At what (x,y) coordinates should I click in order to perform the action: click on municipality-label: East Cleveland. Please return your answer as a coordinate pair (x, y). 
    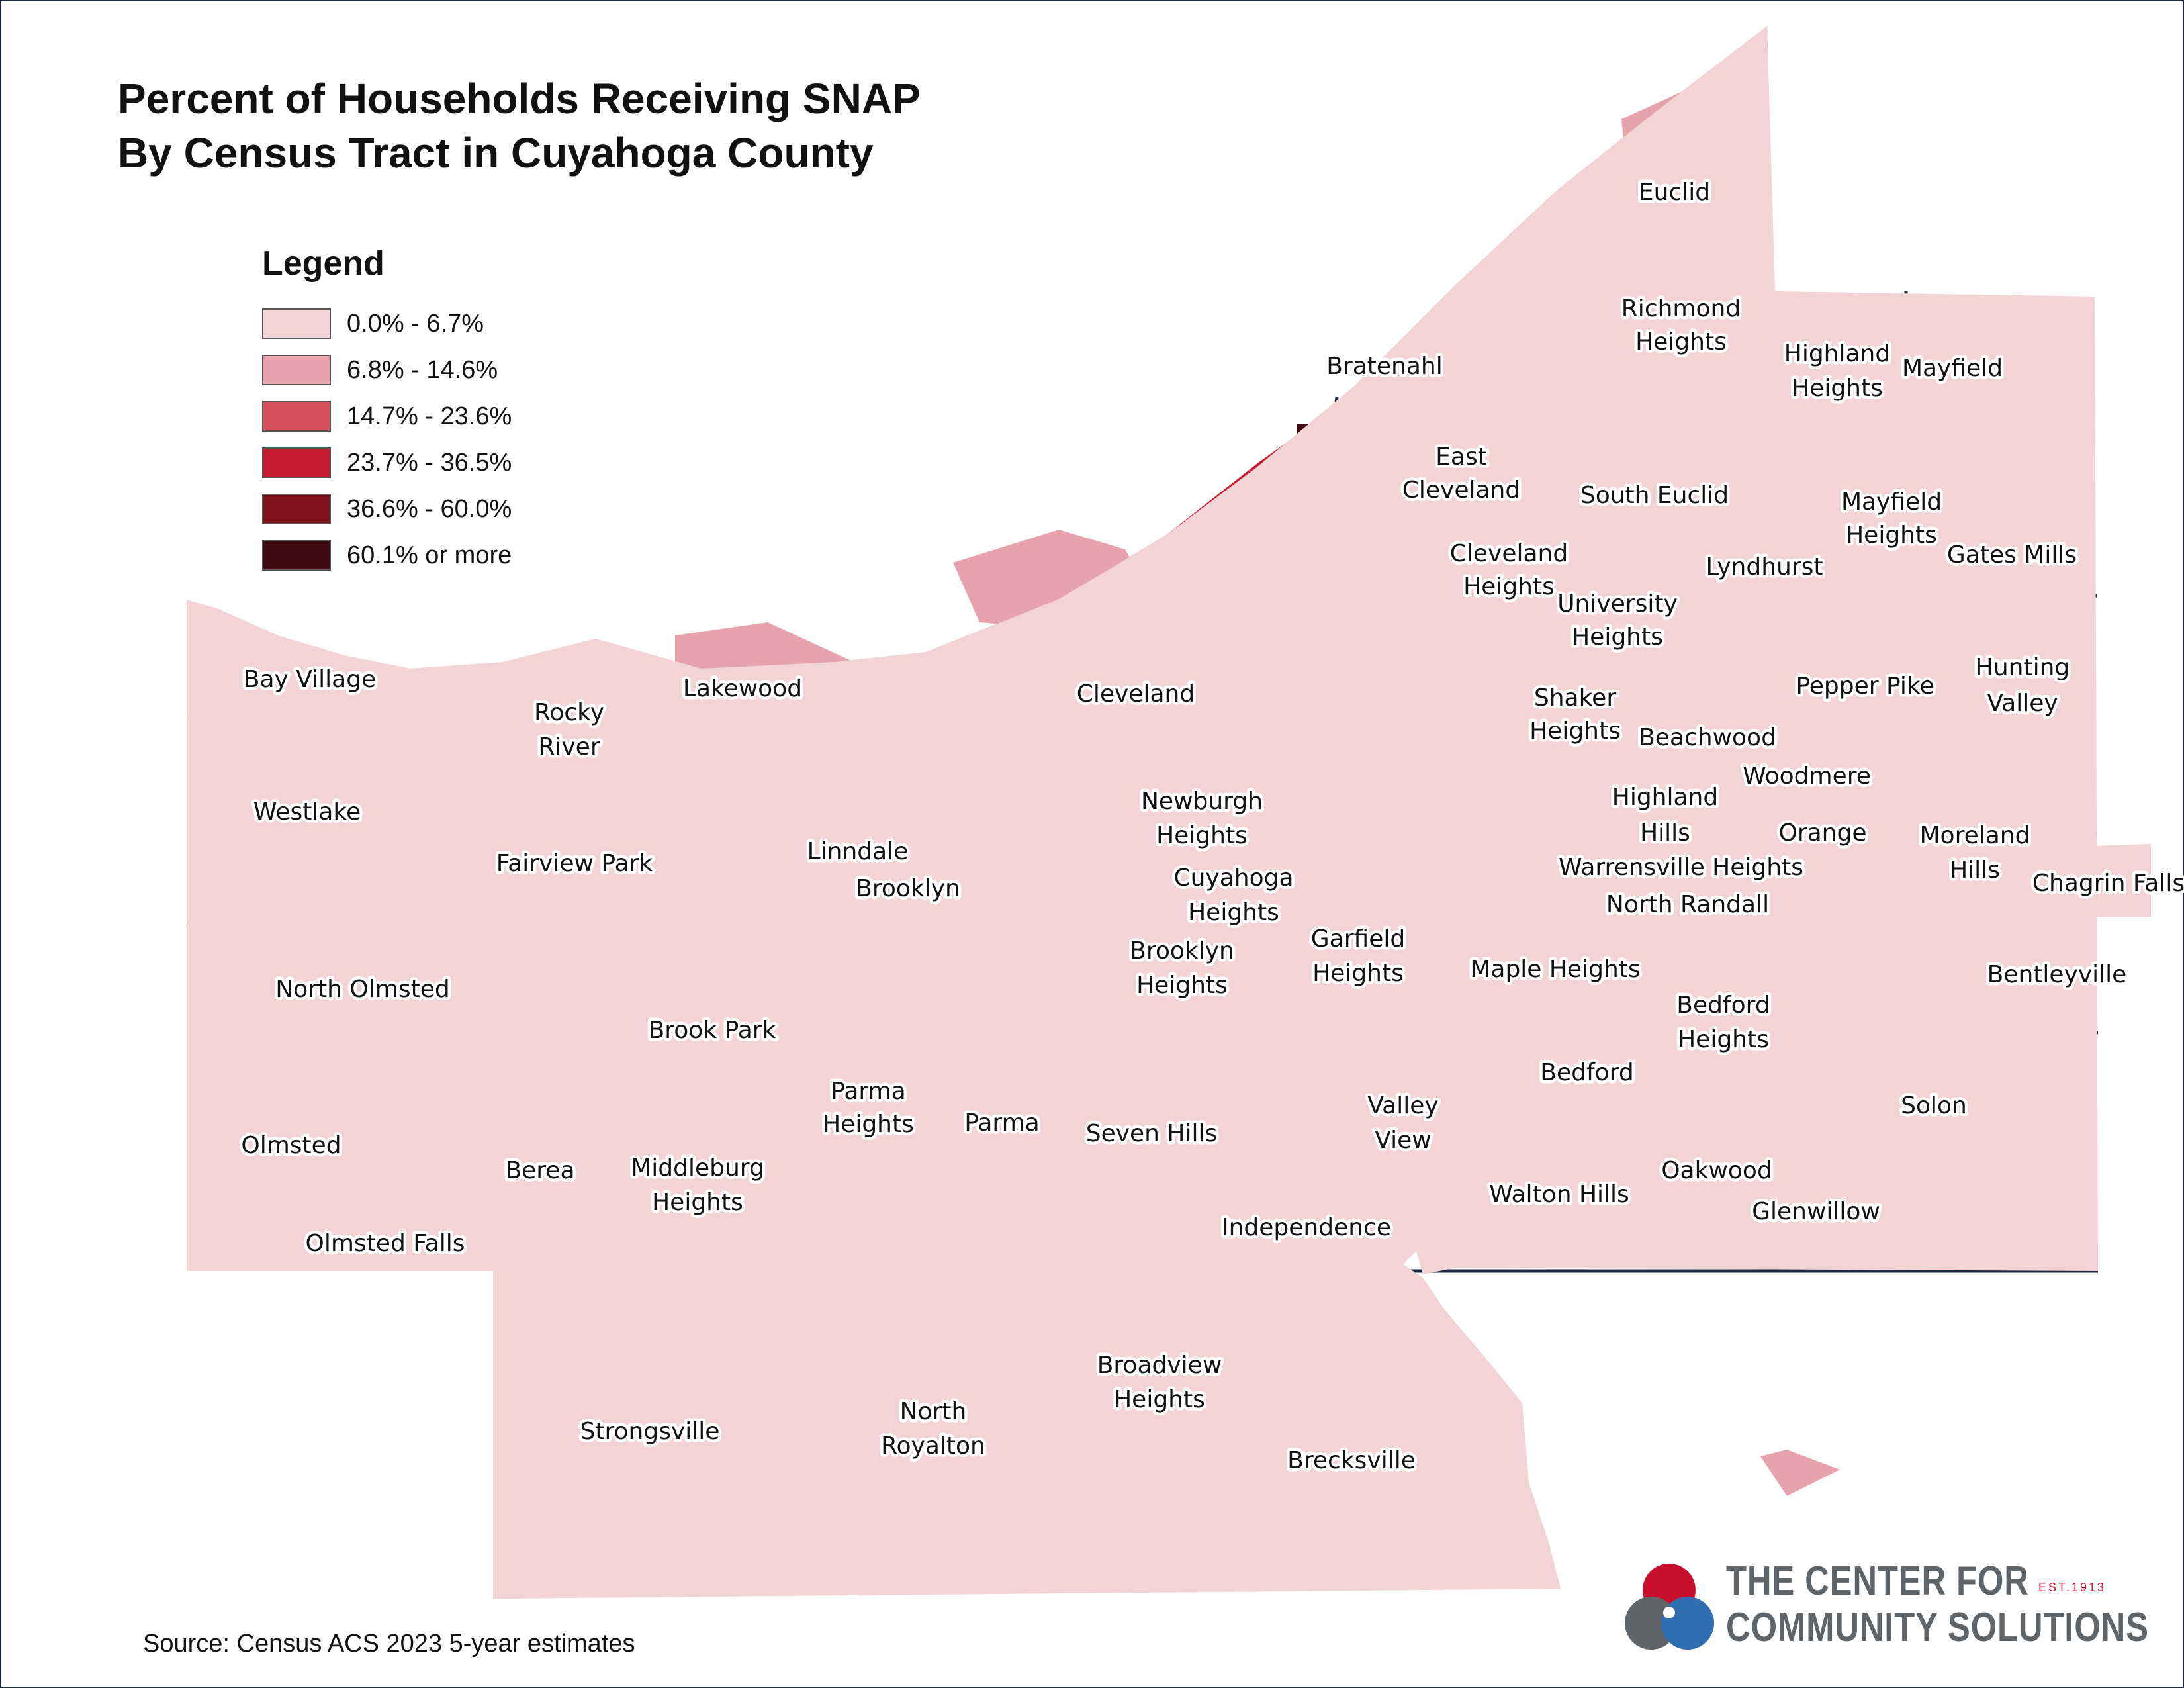
    Looking at the image, I should click on (1461, 474).